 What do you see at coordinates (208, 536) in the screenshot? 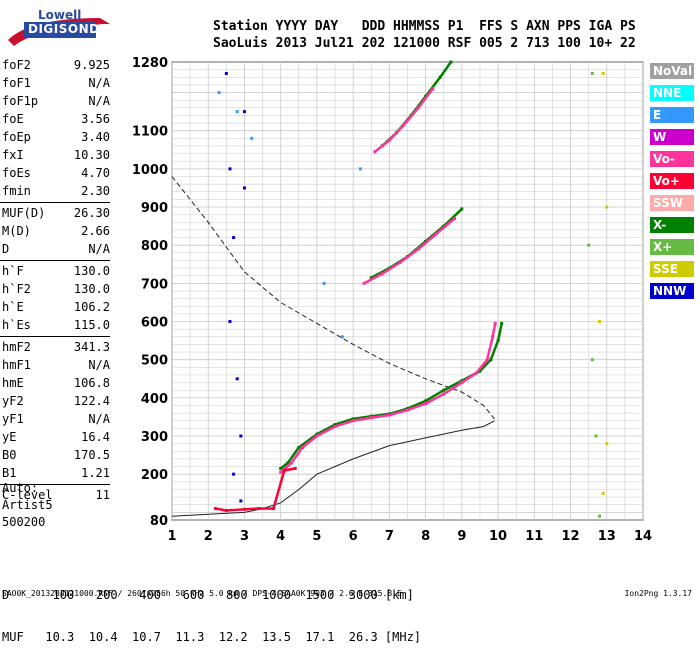
I see `x-tick-label: 2` at bounding box center [208, 536].